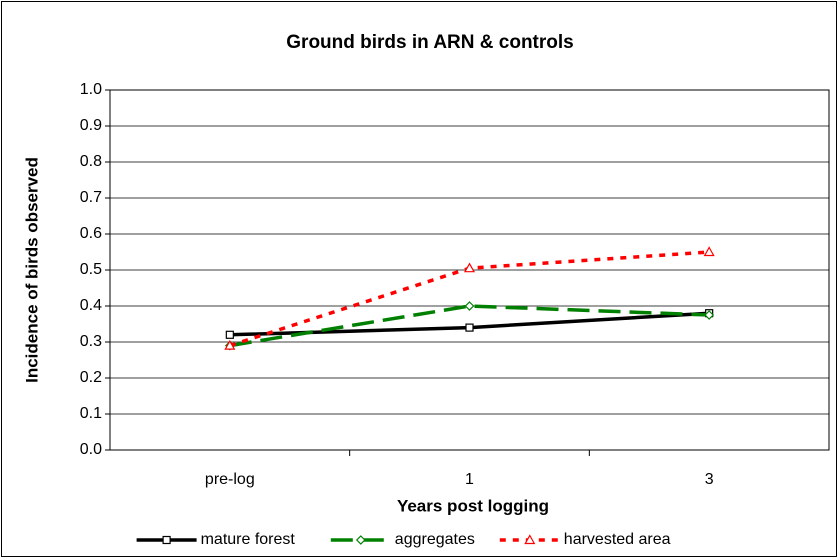  I want to click on y-tick-label: 0.8, so click(91, 161).